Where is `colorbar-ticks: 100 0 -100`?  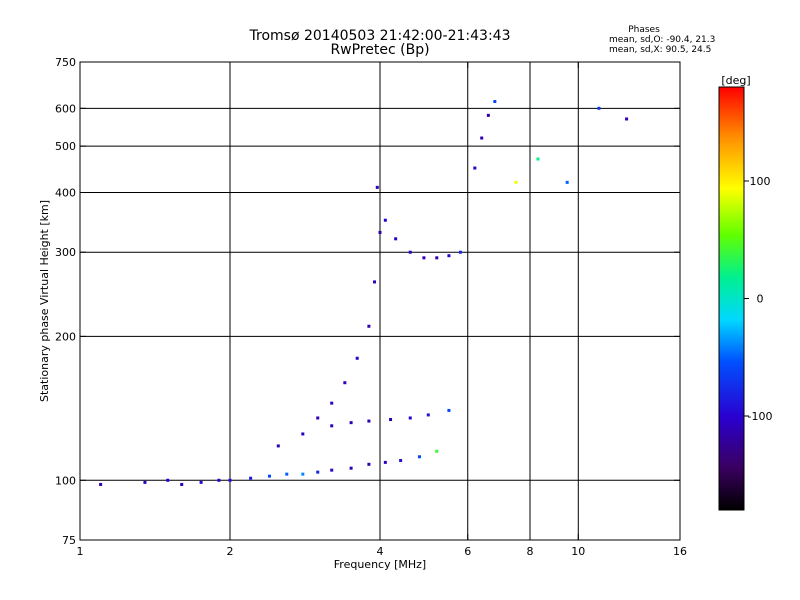
colorbar-ticks: 100 0 -100 is located at coordinates (758, 299).